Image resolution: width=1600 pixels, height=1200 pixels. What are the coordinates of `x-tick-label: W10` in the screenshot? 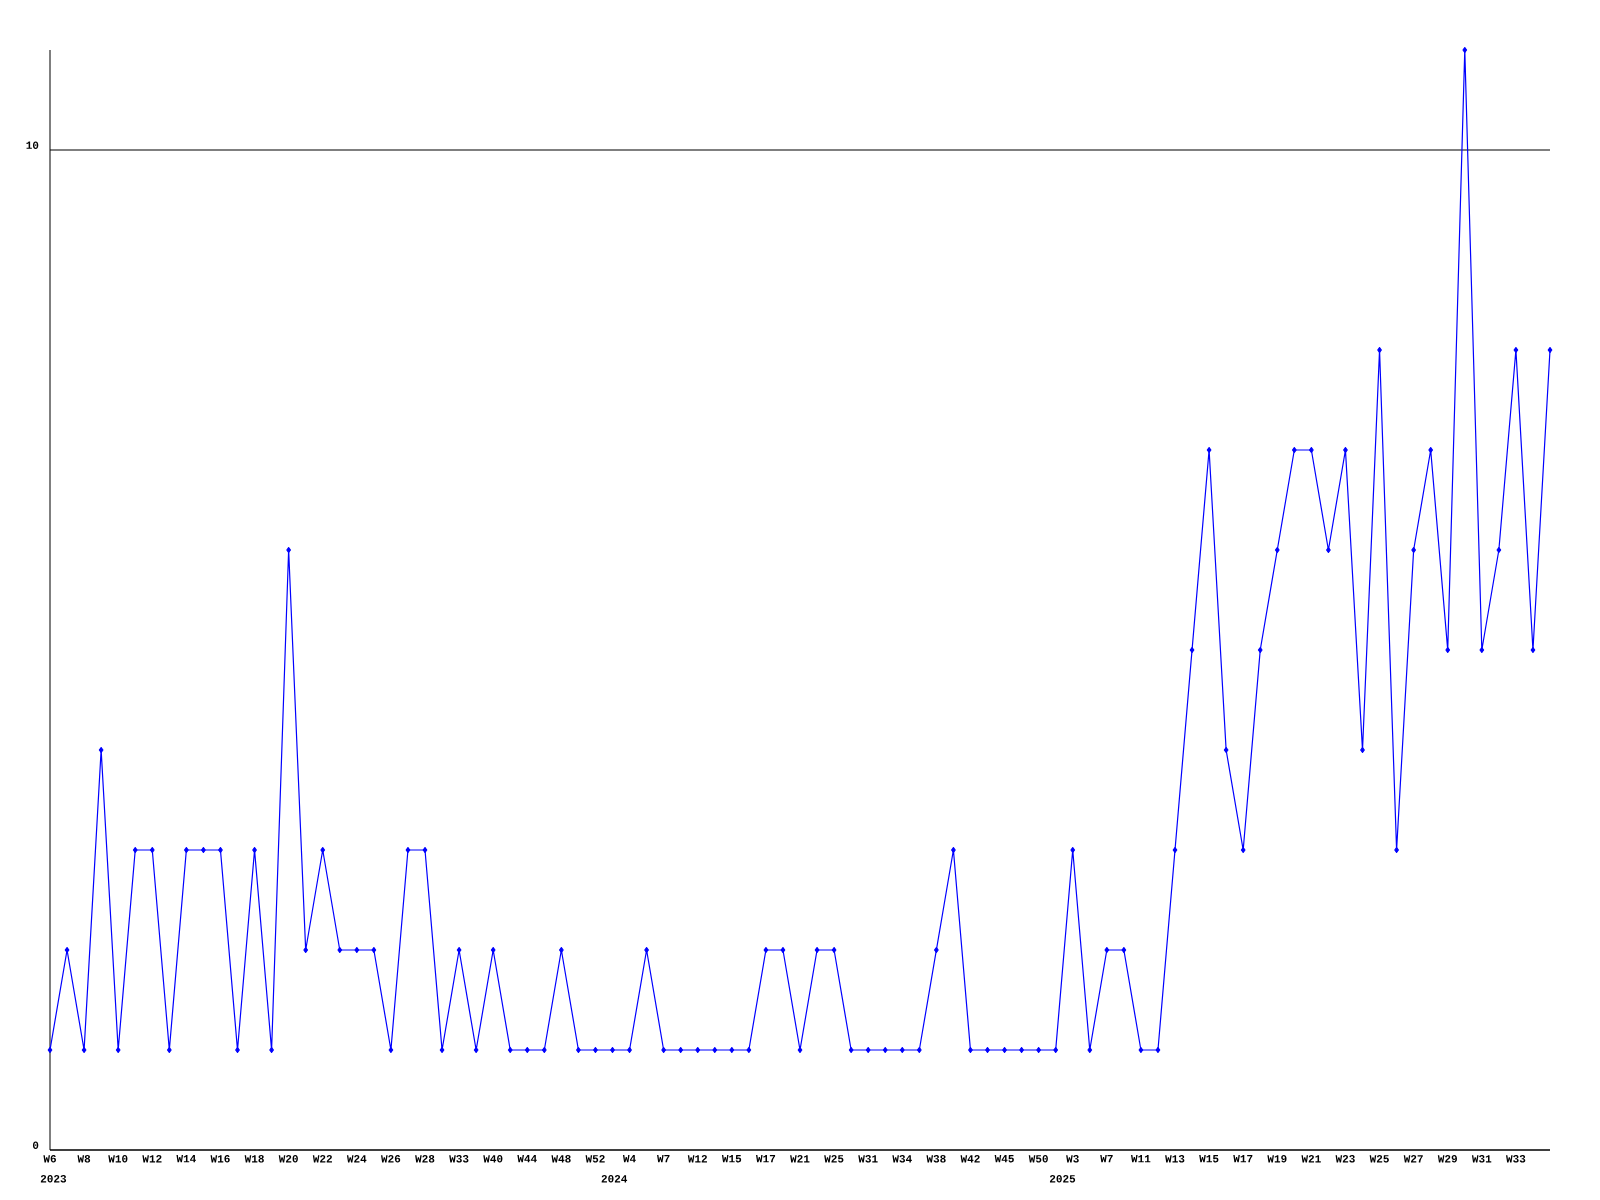 It's located at (118, 1159).